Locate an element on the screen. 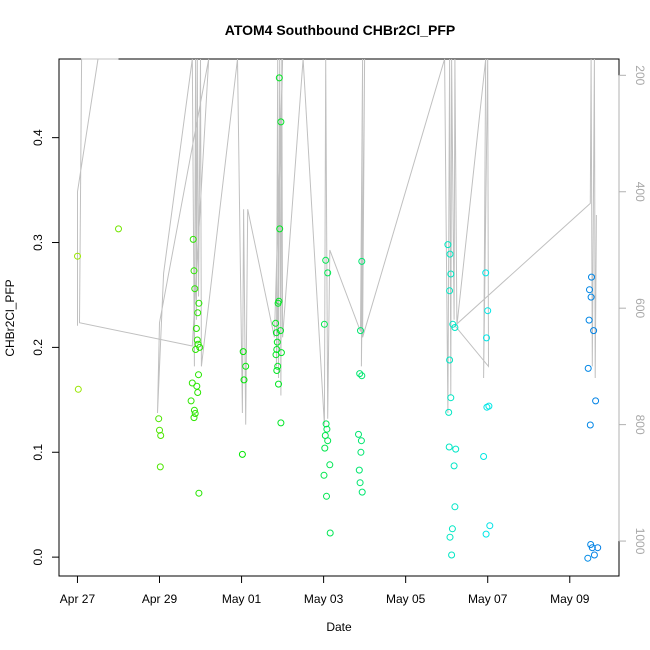 The image size is (650, 650). y2-tick-label: 800 is located at coordinates (640, 425).